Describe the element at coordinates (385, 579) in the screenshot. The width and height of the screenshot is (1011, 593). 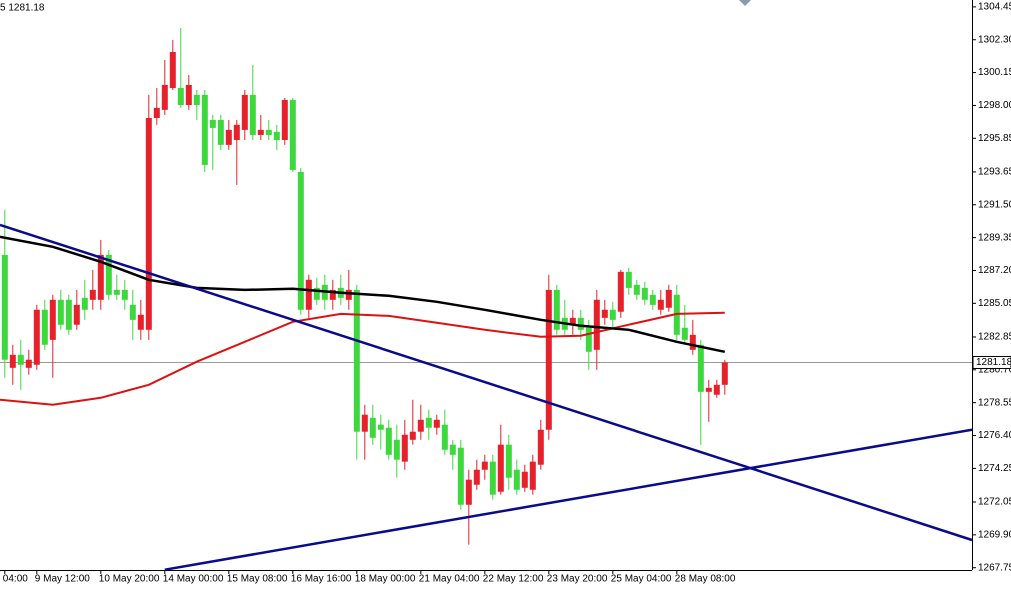
I see `x-tick-label: 18 May 00:00` at that location.